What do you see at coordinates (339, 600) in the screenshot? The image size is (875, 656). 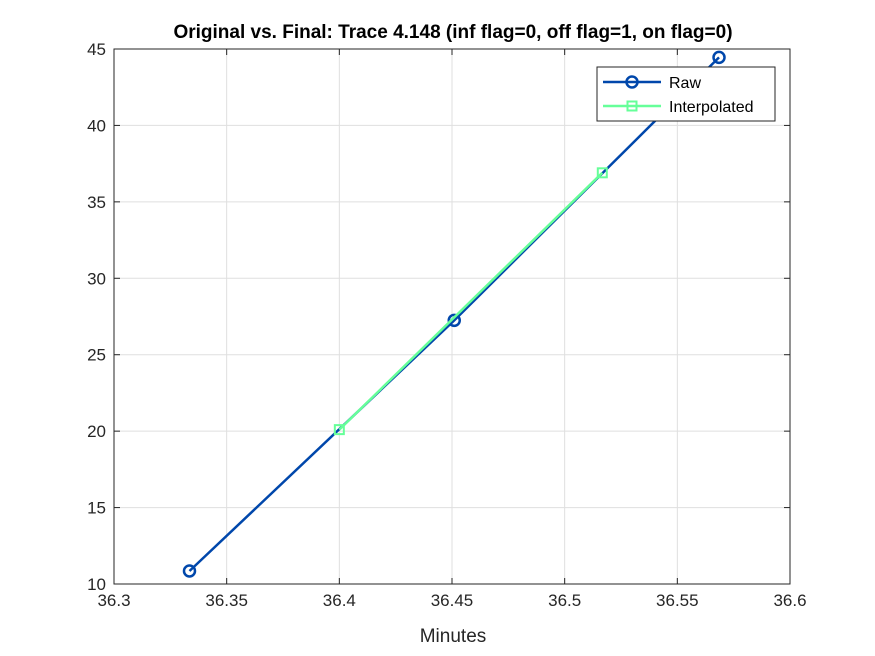 I see `x-tick-label-2: 36.4` at bounding box center [339, 600].